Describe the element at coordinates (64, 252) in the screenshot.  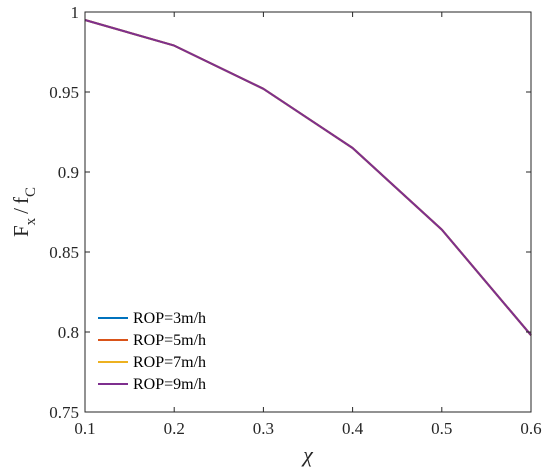
I see `y-tick-label: 0.85` at that location.